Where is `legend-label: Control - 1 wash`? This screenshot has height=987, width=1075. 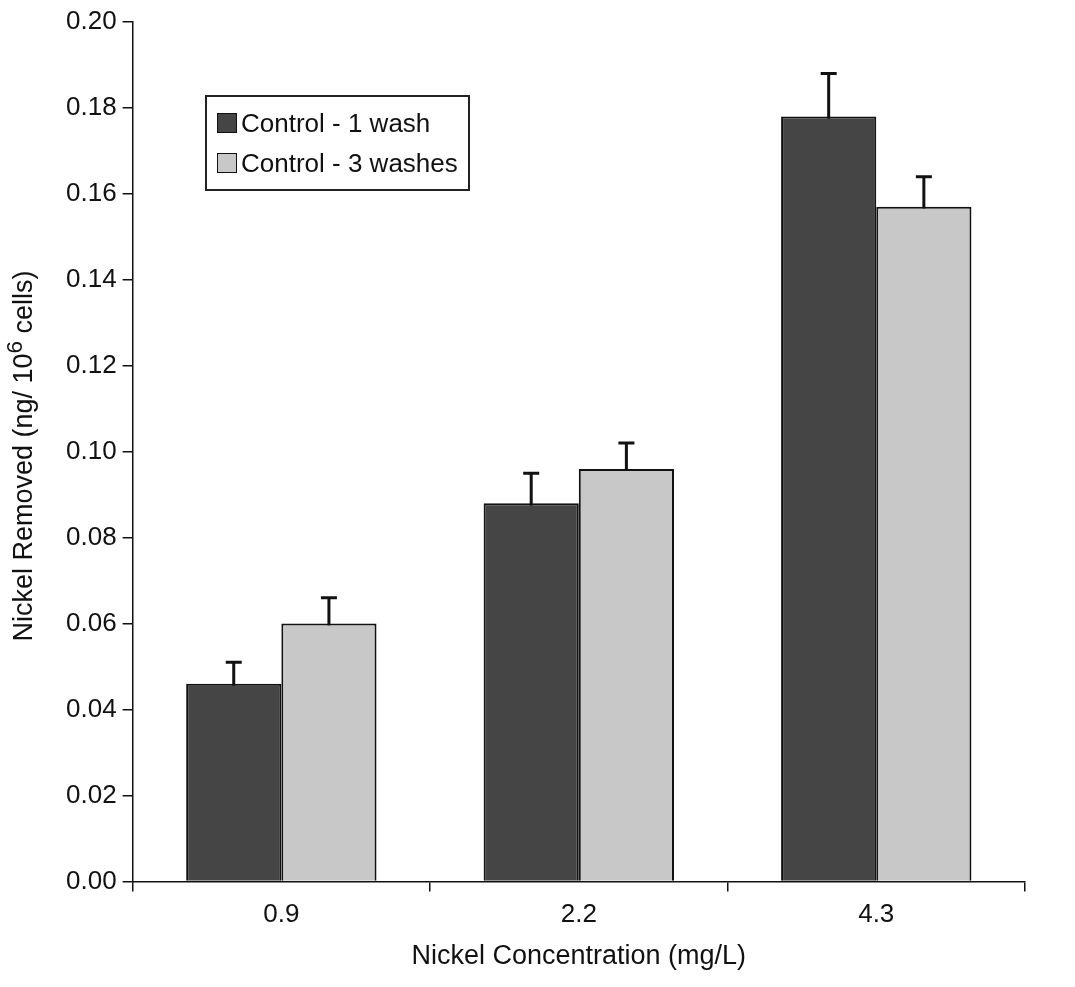
legend-label: Control - 1 wash is located at coordinates (336, 123).